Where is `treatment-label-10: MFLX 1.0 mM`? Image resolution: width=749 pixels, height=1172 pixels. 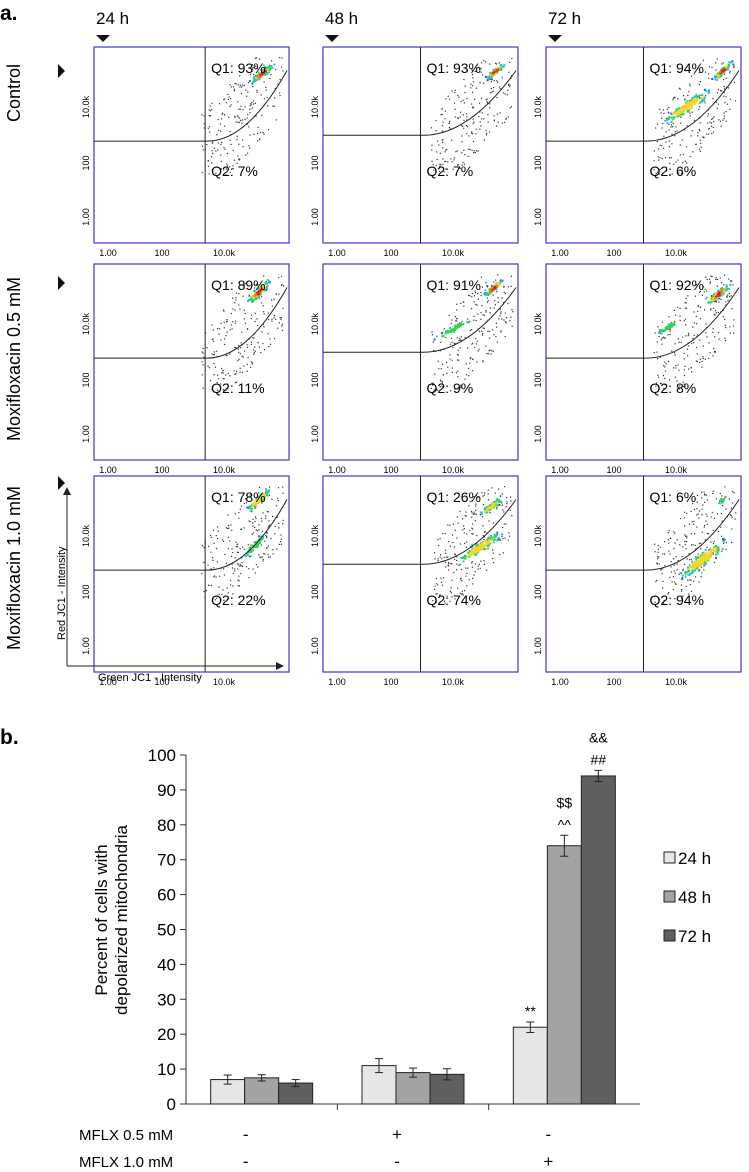 treatment-label-10: MFLX 1.0 mM is located at coordinates (126, 1162).